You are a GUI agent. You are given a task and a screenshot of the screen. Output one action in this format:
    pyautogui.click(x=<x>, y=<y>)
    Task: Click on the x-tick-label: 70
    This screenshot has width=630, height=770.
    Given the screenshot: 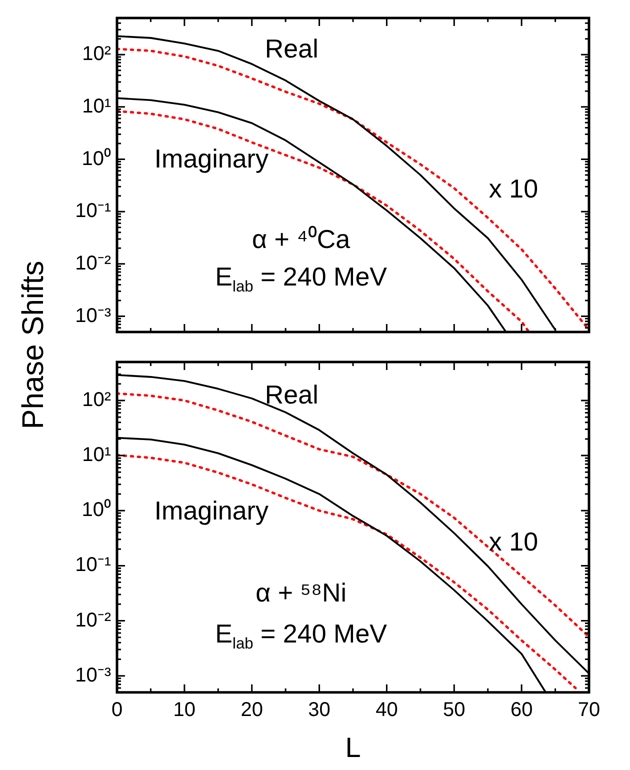 What is the action you would take?
    pyautogui.click(x=589, y=709)
    